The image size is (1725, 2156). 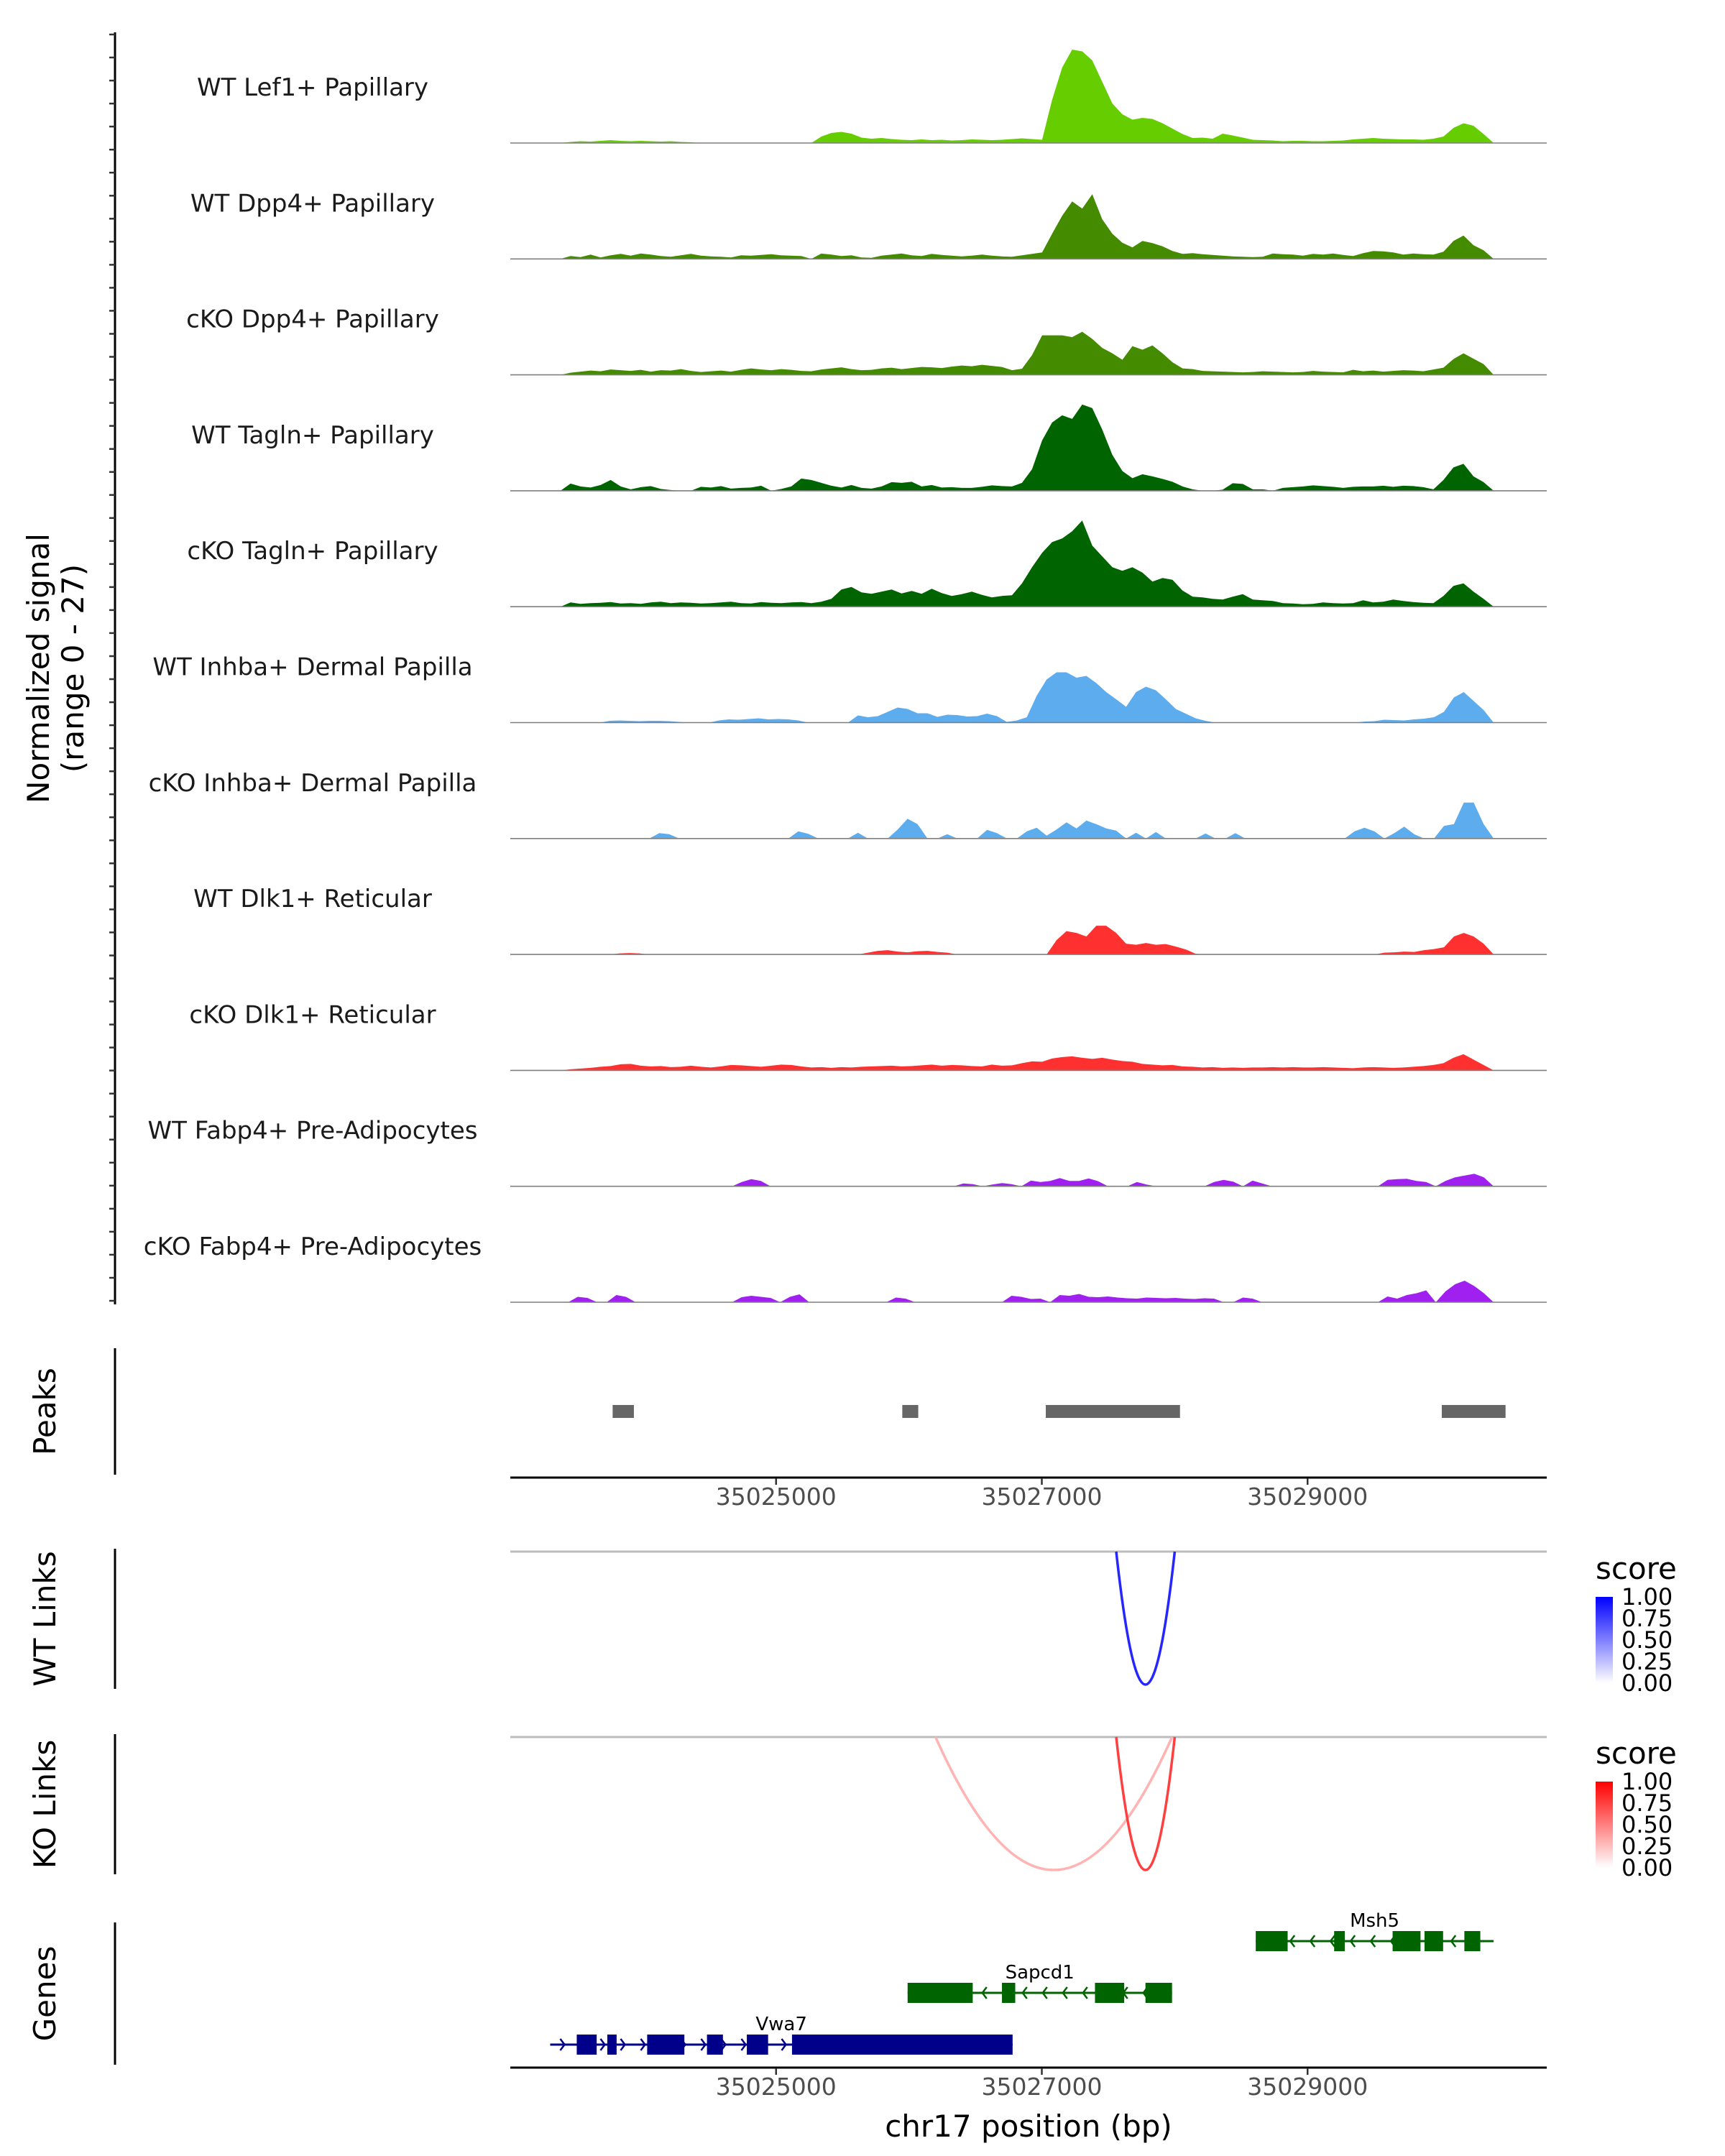 I want to click on coverage-y-label-range: (range 0 - 27), so click(x=73, y=668).